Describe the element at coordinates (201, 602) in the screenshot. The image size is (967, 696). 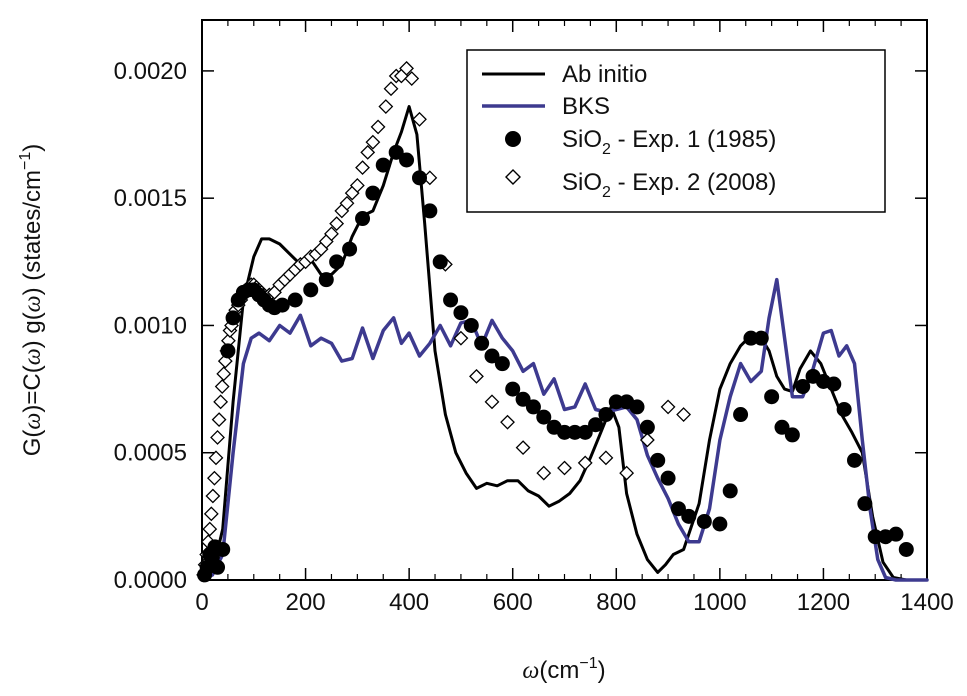
I see `x-tick-label: 0` at that location.